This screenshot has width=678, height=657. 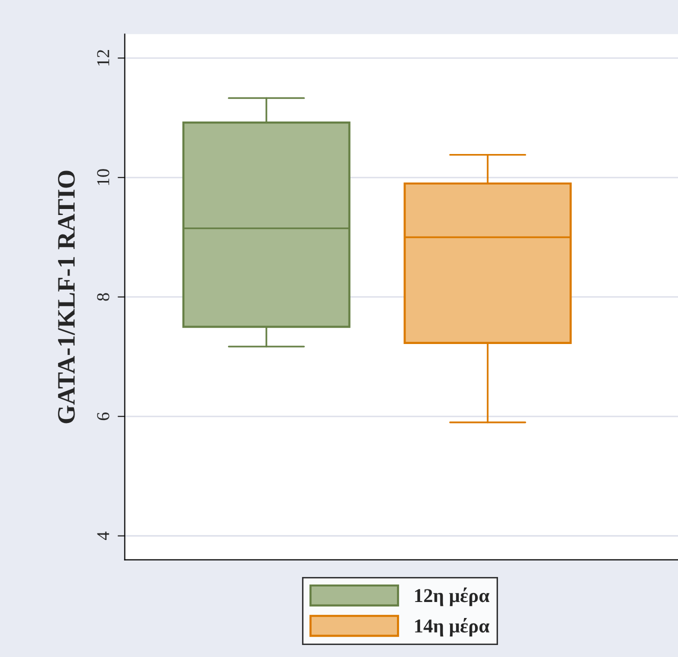 I want to click on y-tick-label: 8, so click(x=103, y=297).